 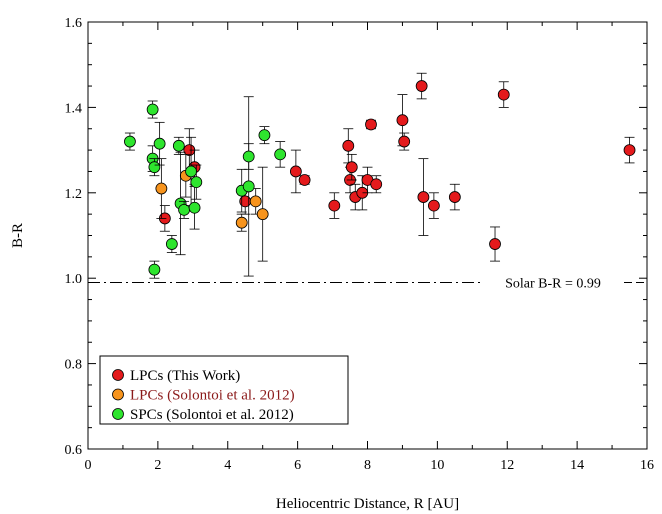 I want to click on x-tick-label: 2, so click(x=157, y=465).